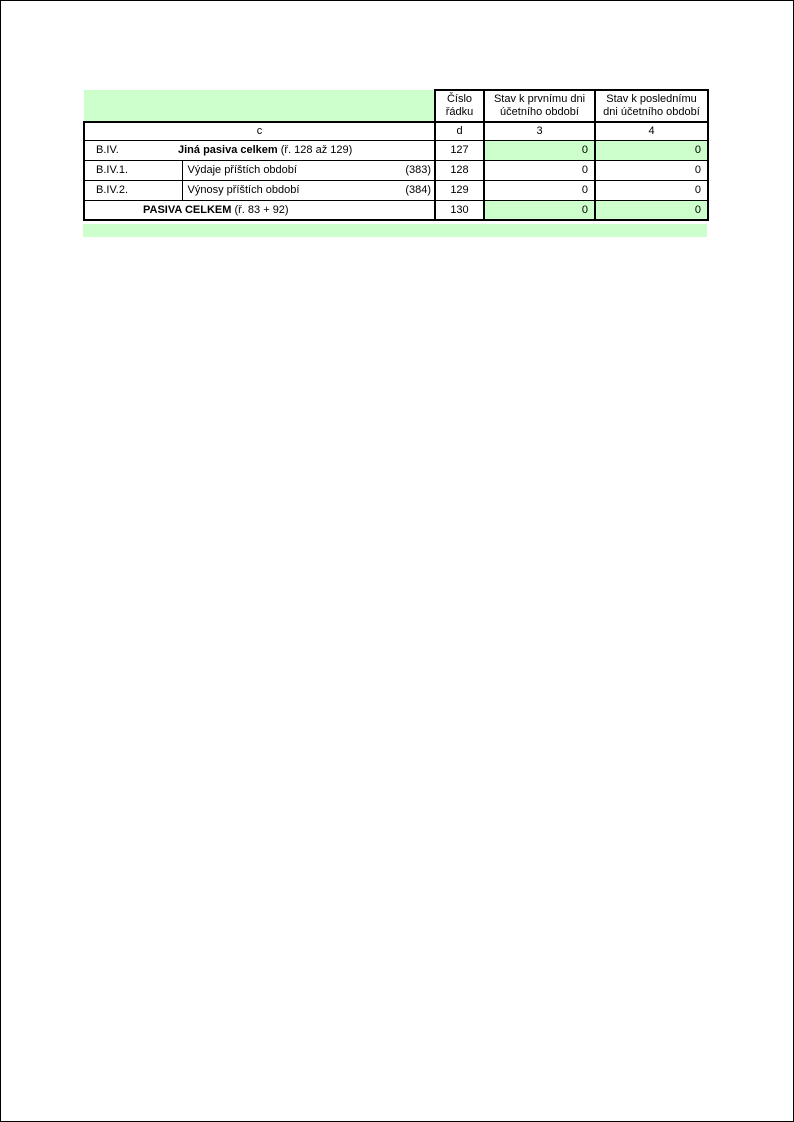  What do you see at coordinates (259, 106) in the screenshot?
I see `header-green-spacer` at bounding box center [259, 106].